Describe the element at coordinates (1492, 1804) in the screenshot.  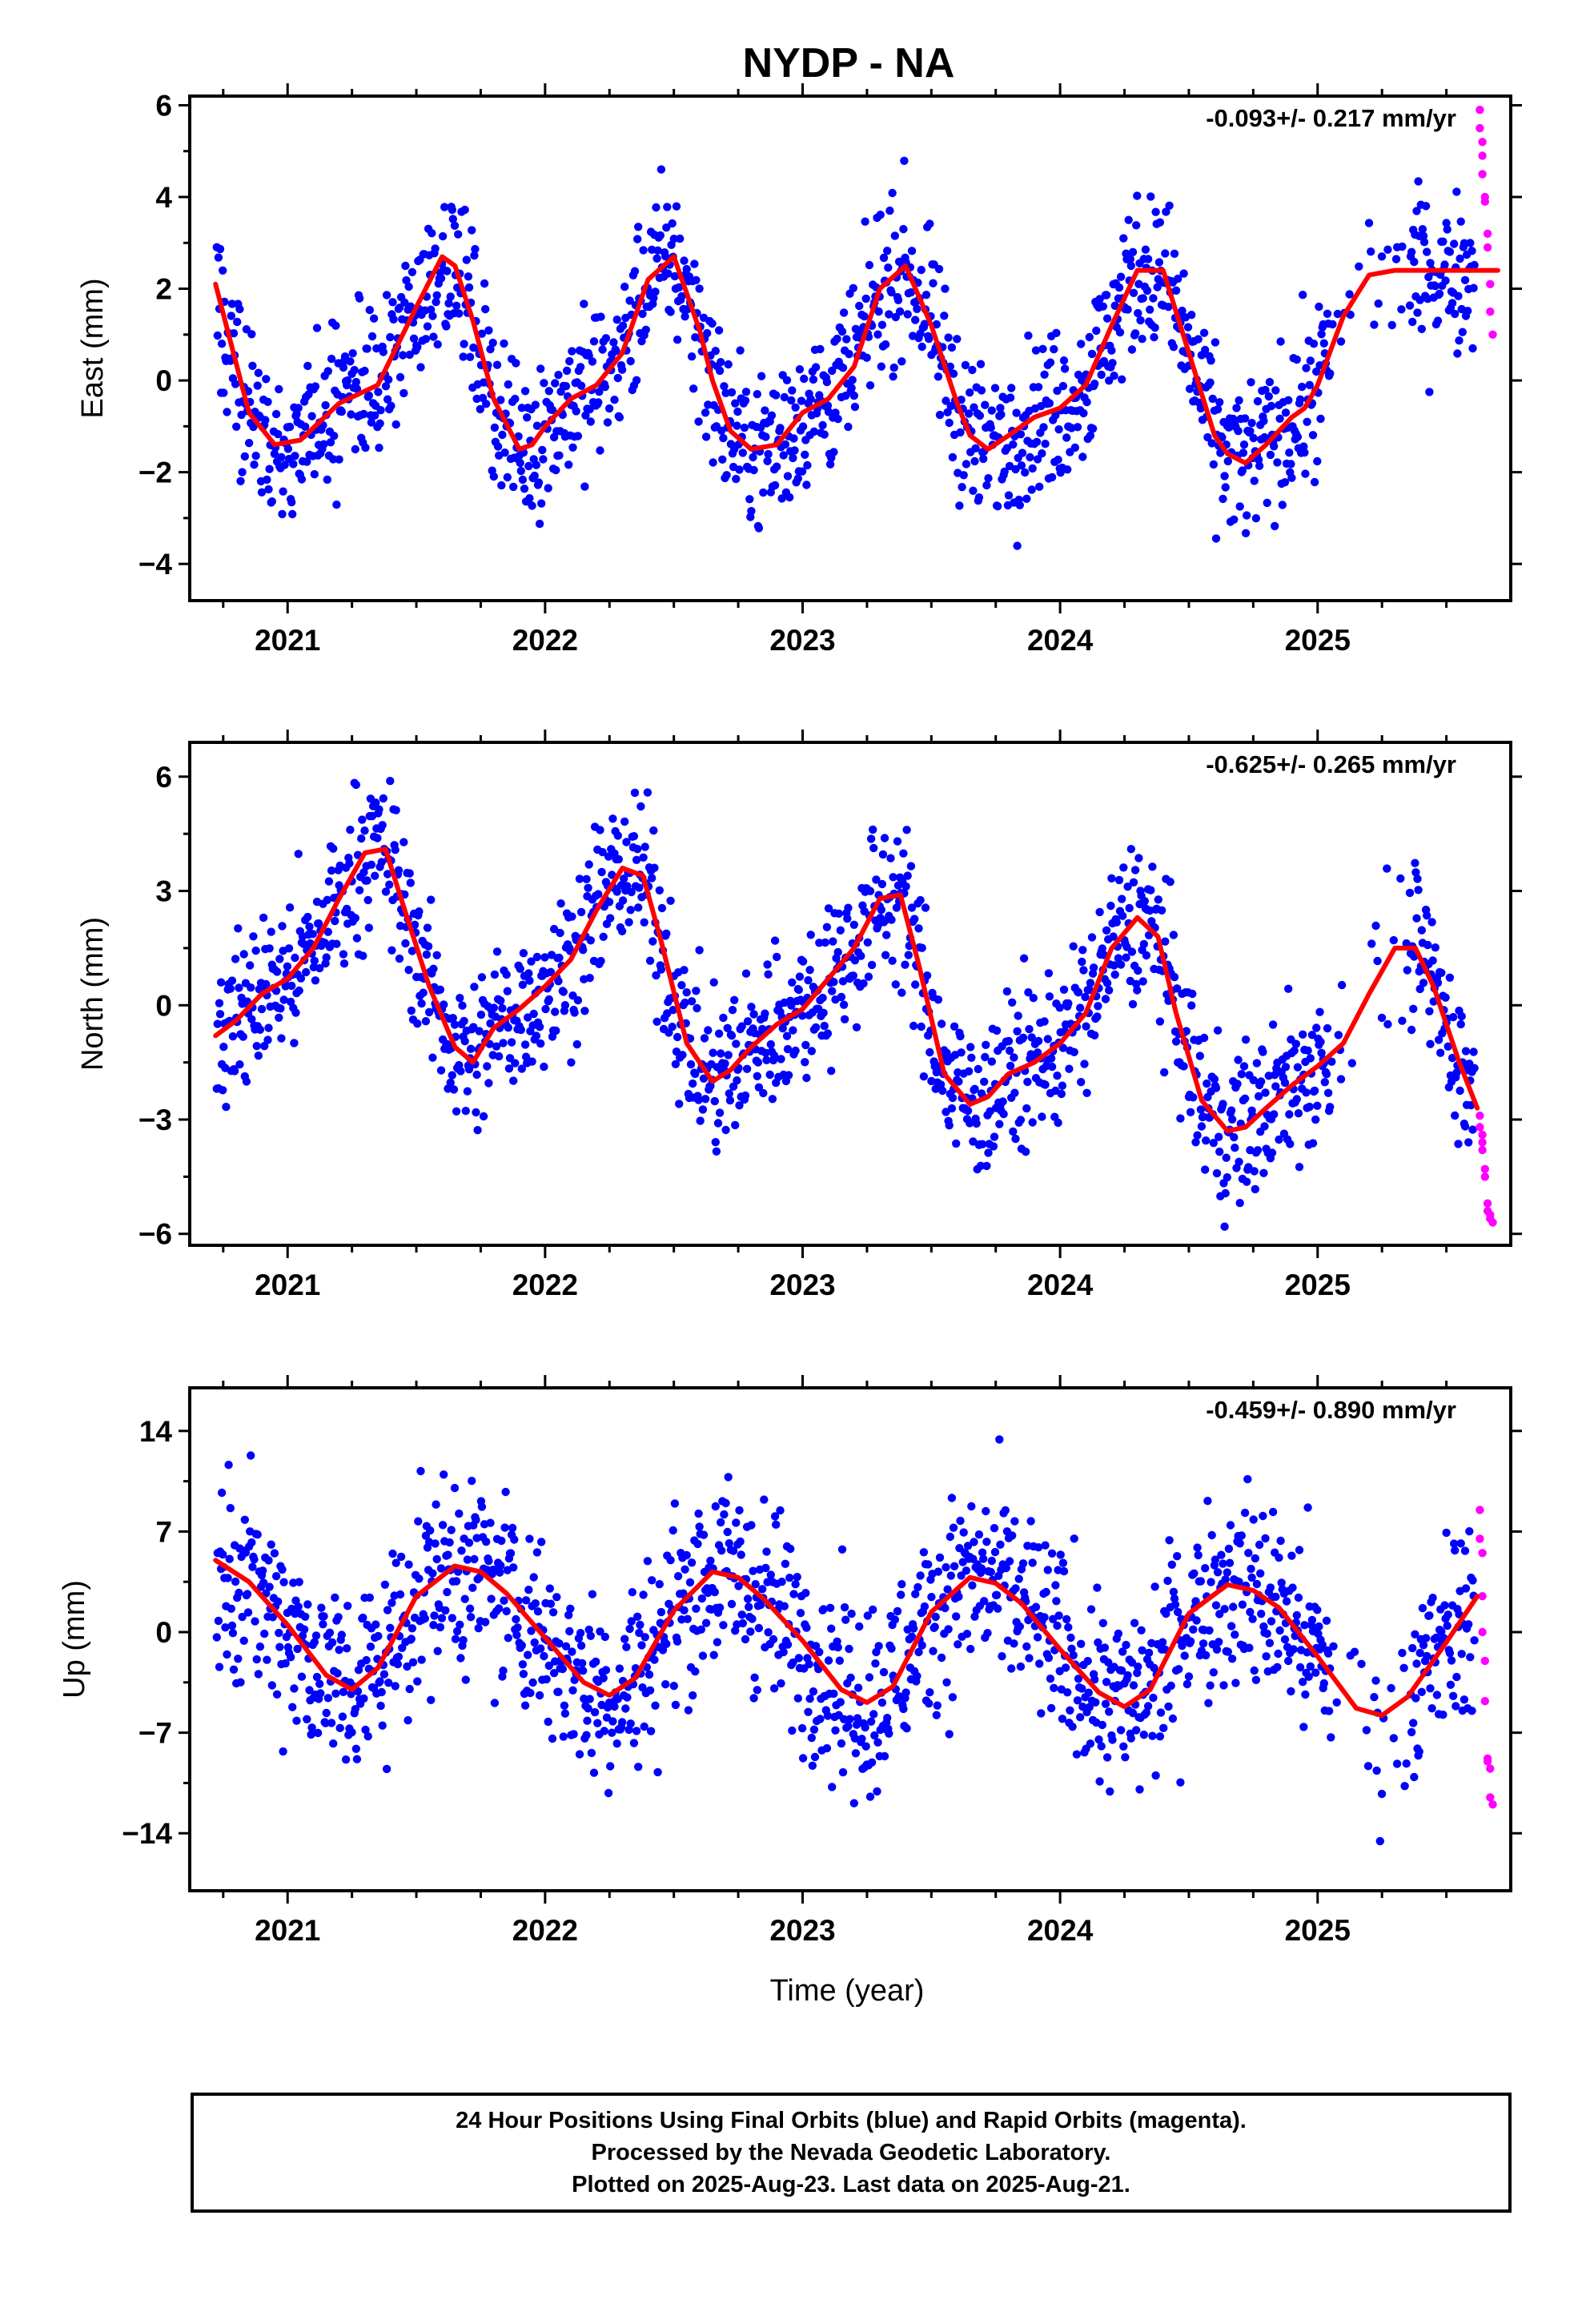
I see `rapid-point` at that location.